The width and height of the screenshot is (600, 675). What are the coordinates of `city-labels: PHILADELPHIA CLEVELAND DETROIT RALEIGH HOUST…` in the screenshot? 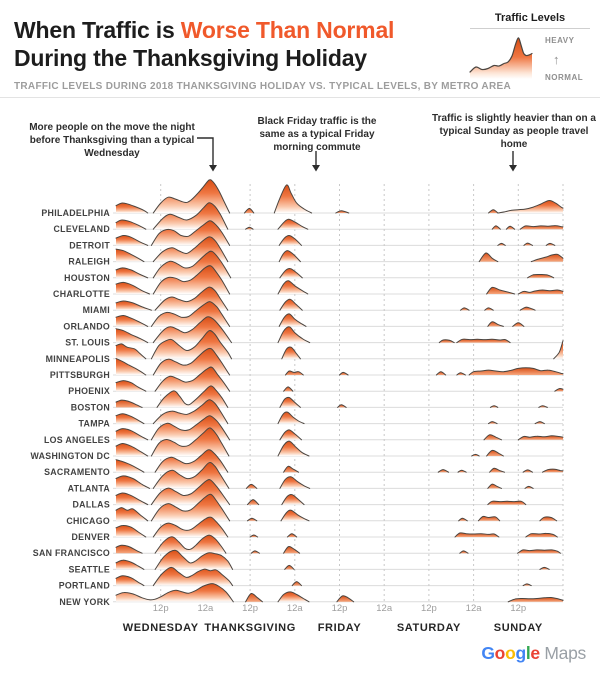 It's located at (71, 407).